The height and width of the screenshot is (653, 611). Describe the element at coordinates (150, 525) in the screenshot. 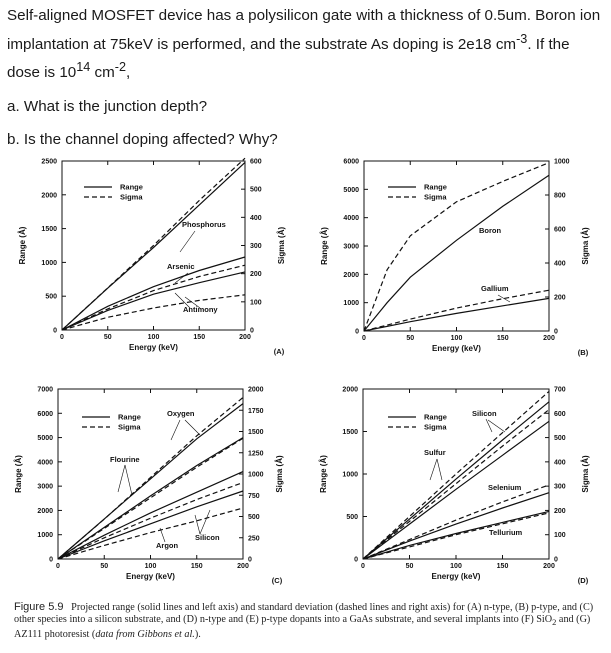

I see `series-argon-range-line` at that location.